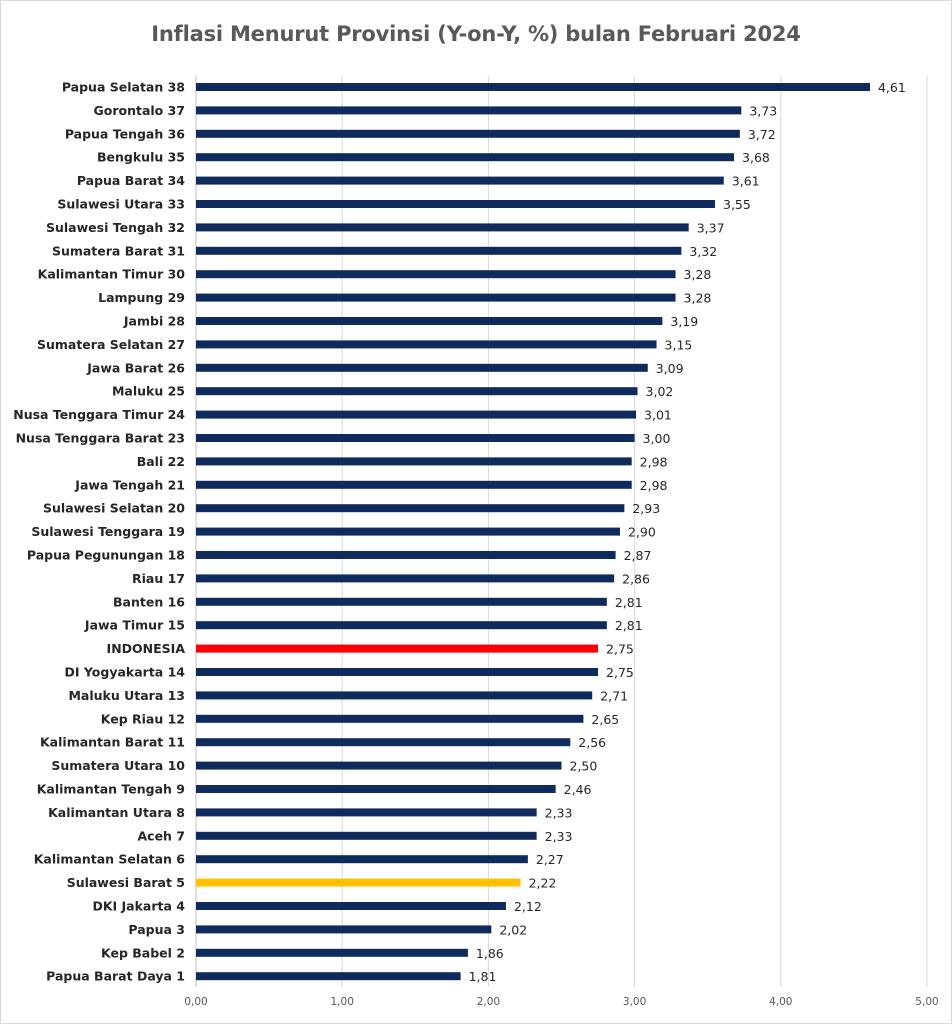 This screenshot has width=952, height=1024. I want to click on data-label: 3,68, so click(756, 157).